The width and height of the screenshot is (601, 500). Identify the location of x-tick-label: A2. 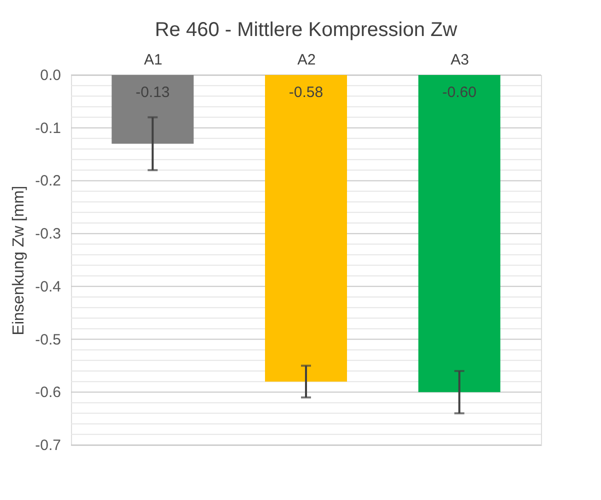
(306, 60).